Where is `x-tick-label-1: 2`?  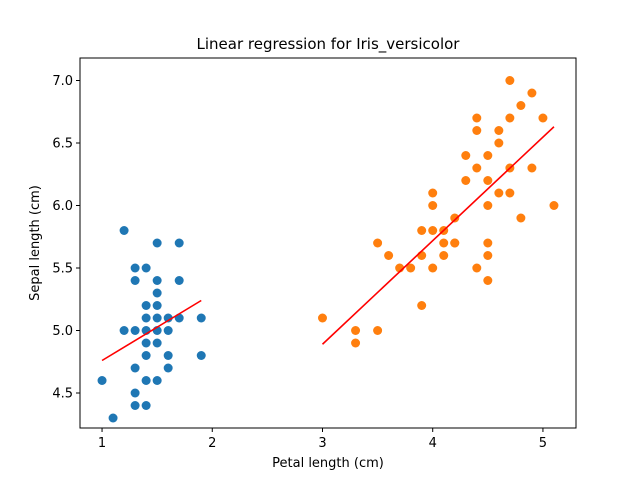 x-tick-label-1: 2 is located at coordinates (212, 443).